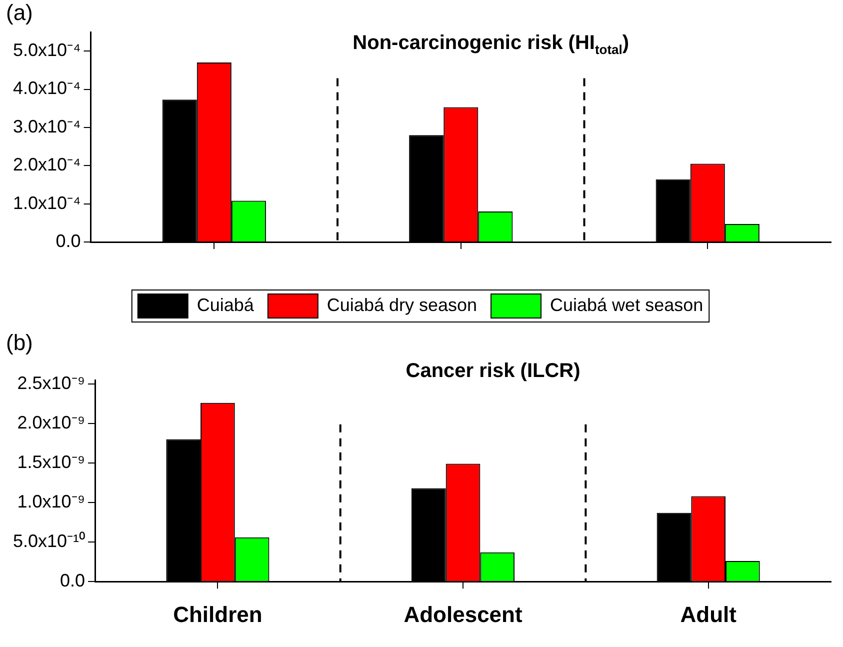 This screenshot has height=647, width=843. Describe the element at coordinates (46, 88) in the screenshot. I see `y-tick-label: 4.0x10⁻⁴` at that location.